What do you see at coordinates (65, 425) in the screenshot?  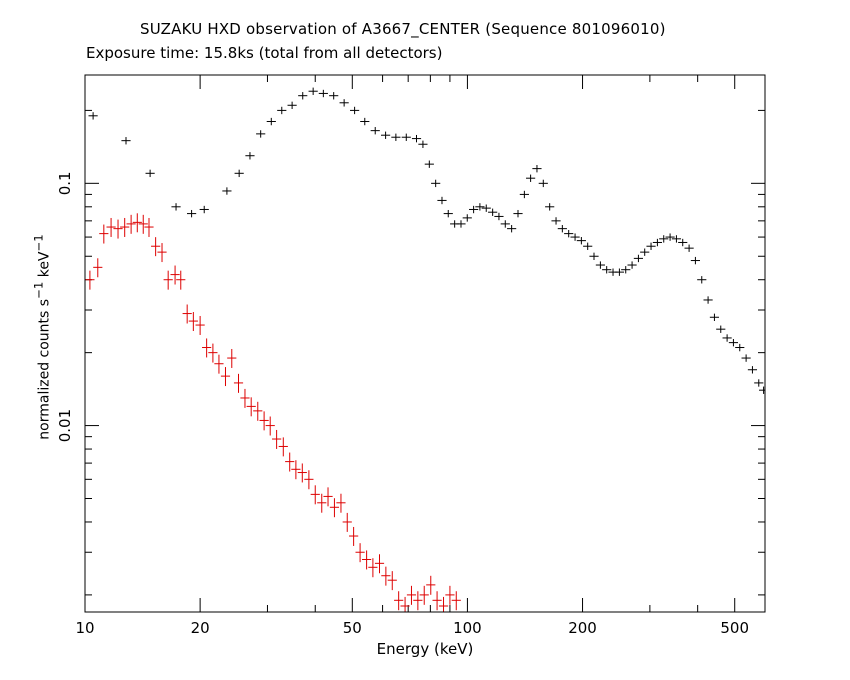 I see `y-tick-label: 0.01` at bounding box center [65, 425].